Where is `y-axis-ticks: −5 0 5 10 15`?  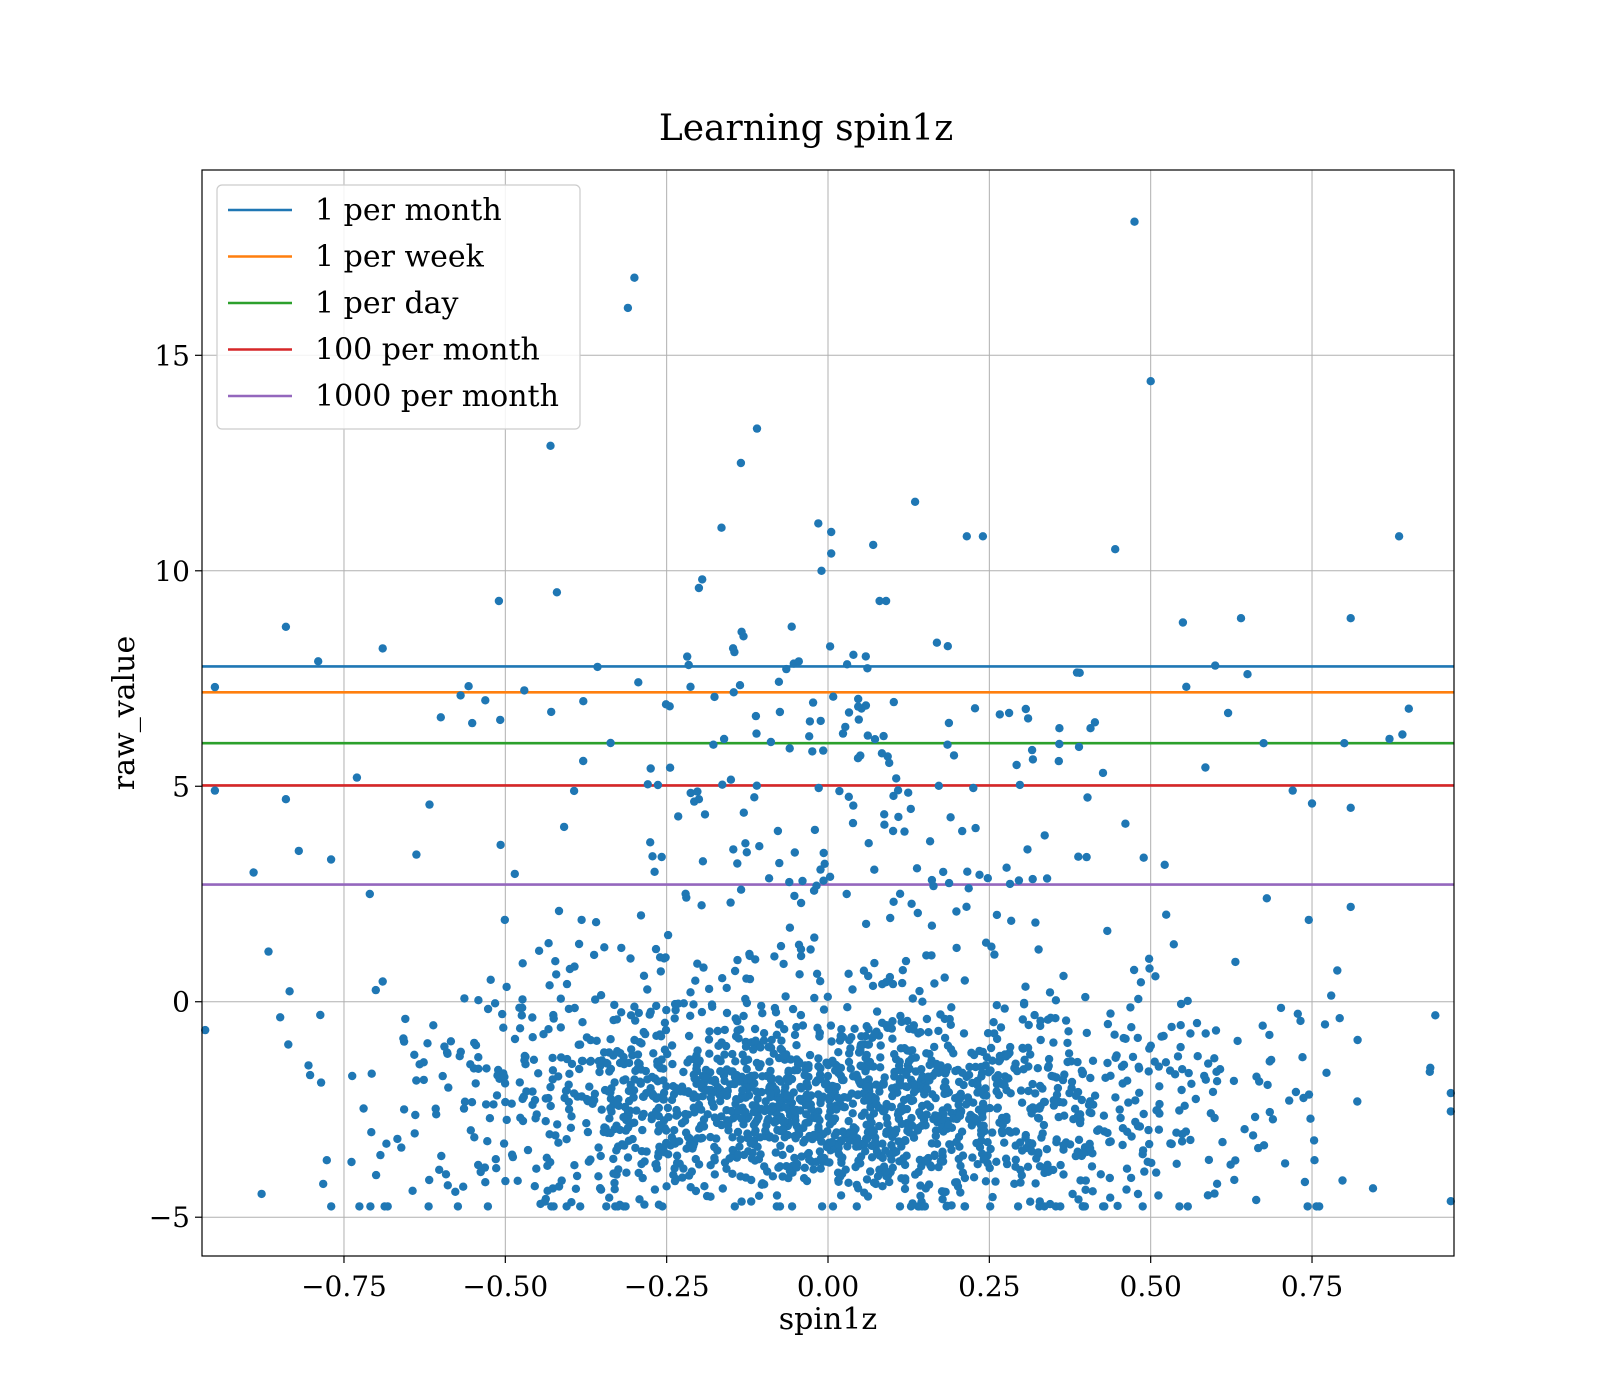 y-axis-ticks: −5 0 5 10 15 is located at coordinates (175, 786).